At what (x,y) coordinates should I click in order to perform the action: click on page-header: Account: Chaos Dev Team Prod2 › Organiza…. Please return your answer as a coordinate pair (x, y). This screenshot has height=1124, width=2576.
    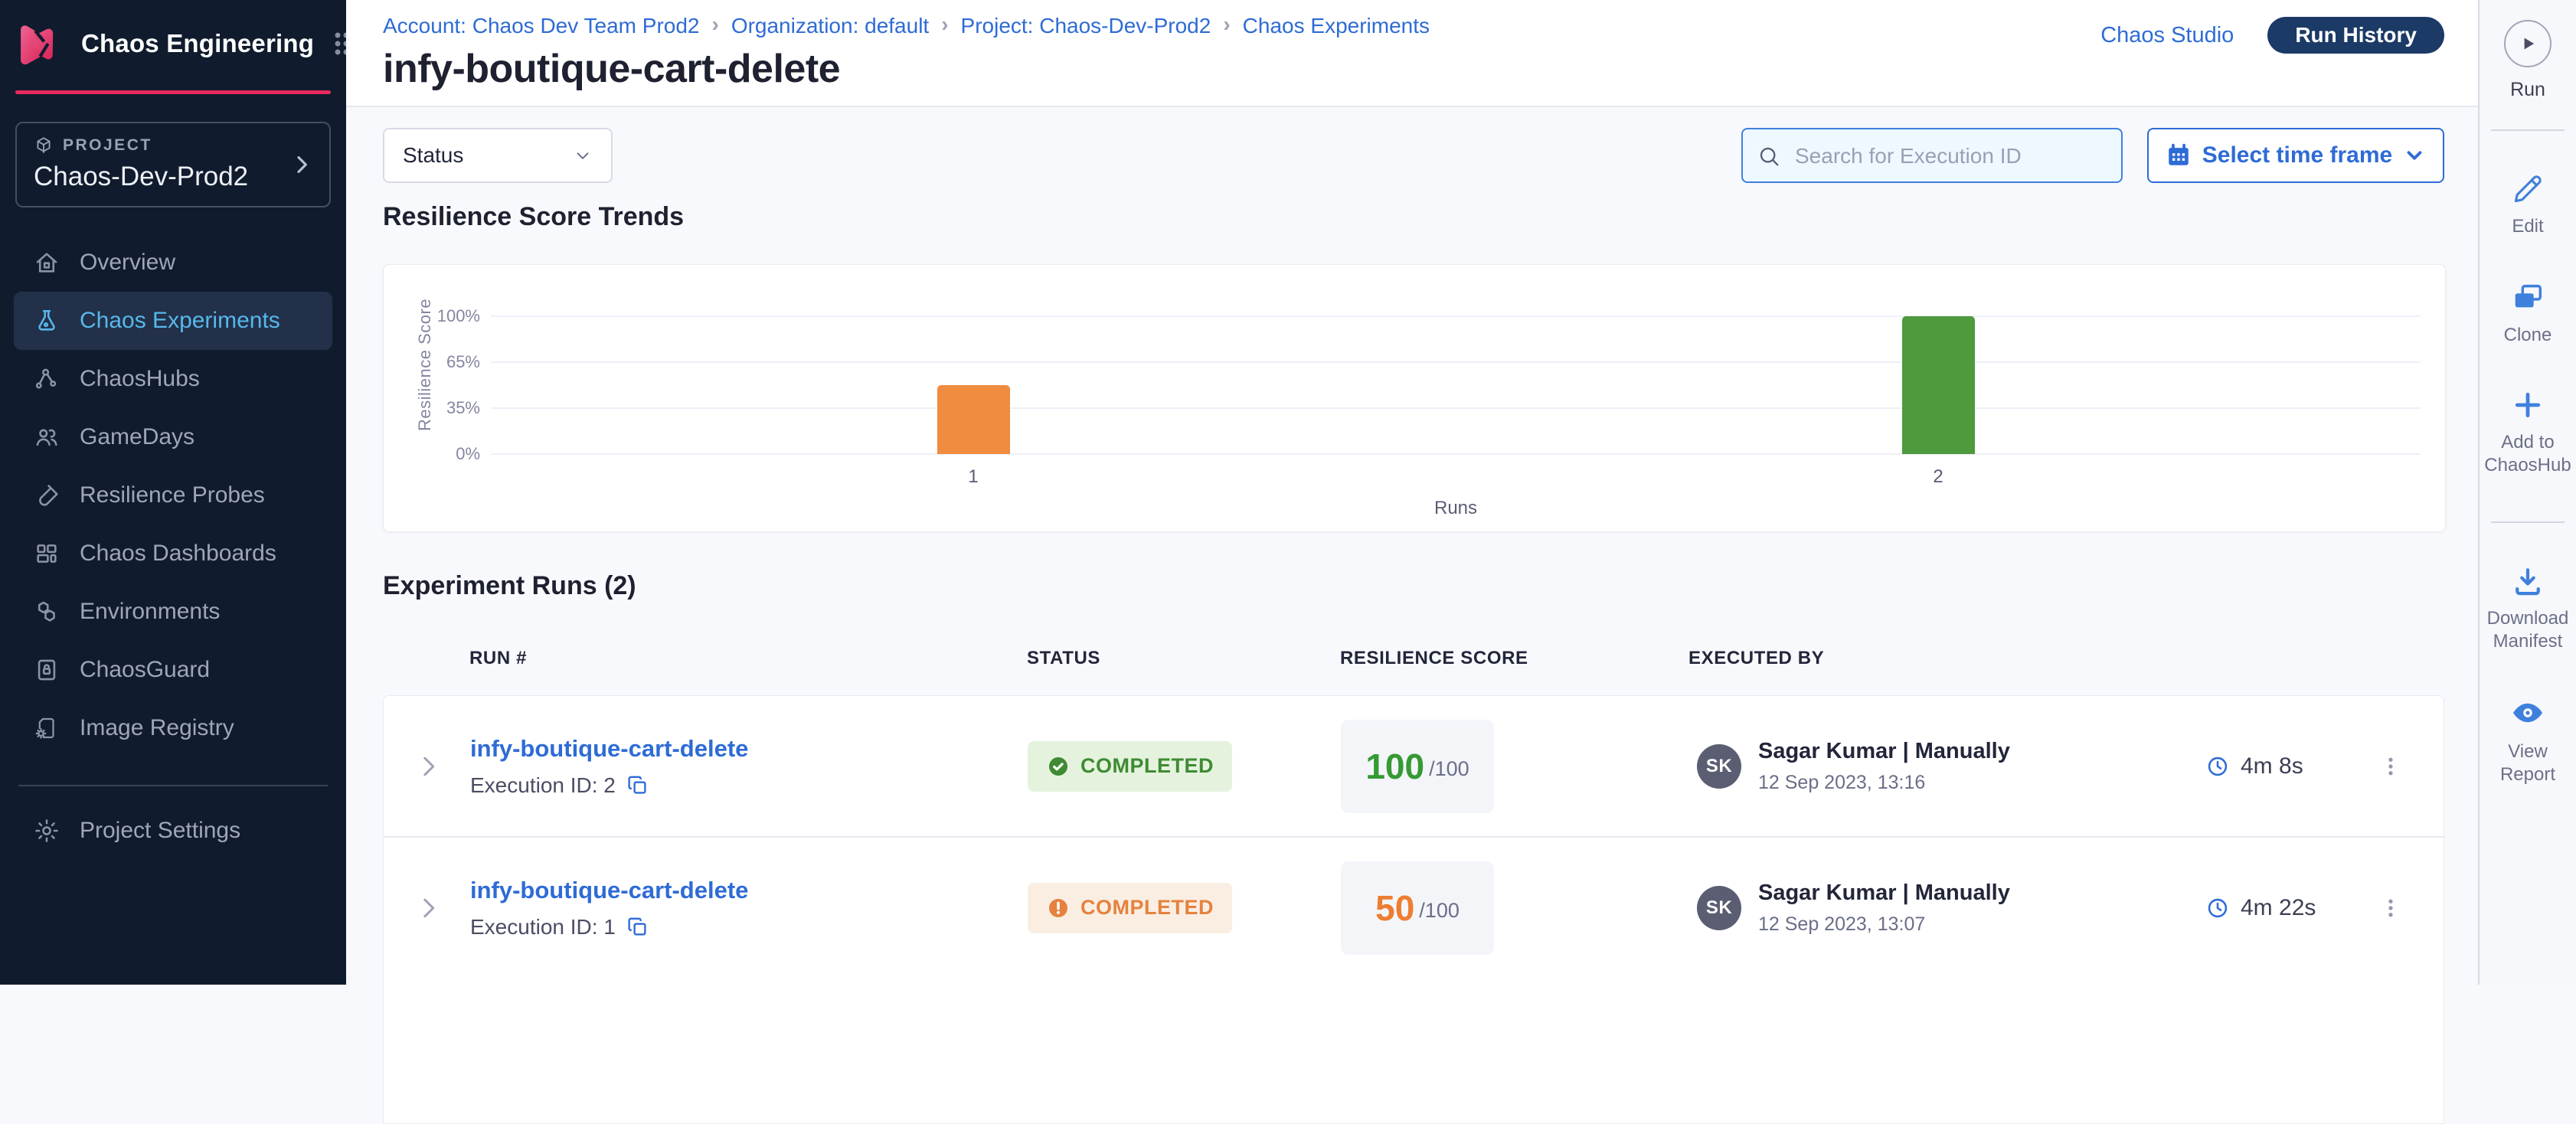
    Looking at the image, I should click on (1412, 53).